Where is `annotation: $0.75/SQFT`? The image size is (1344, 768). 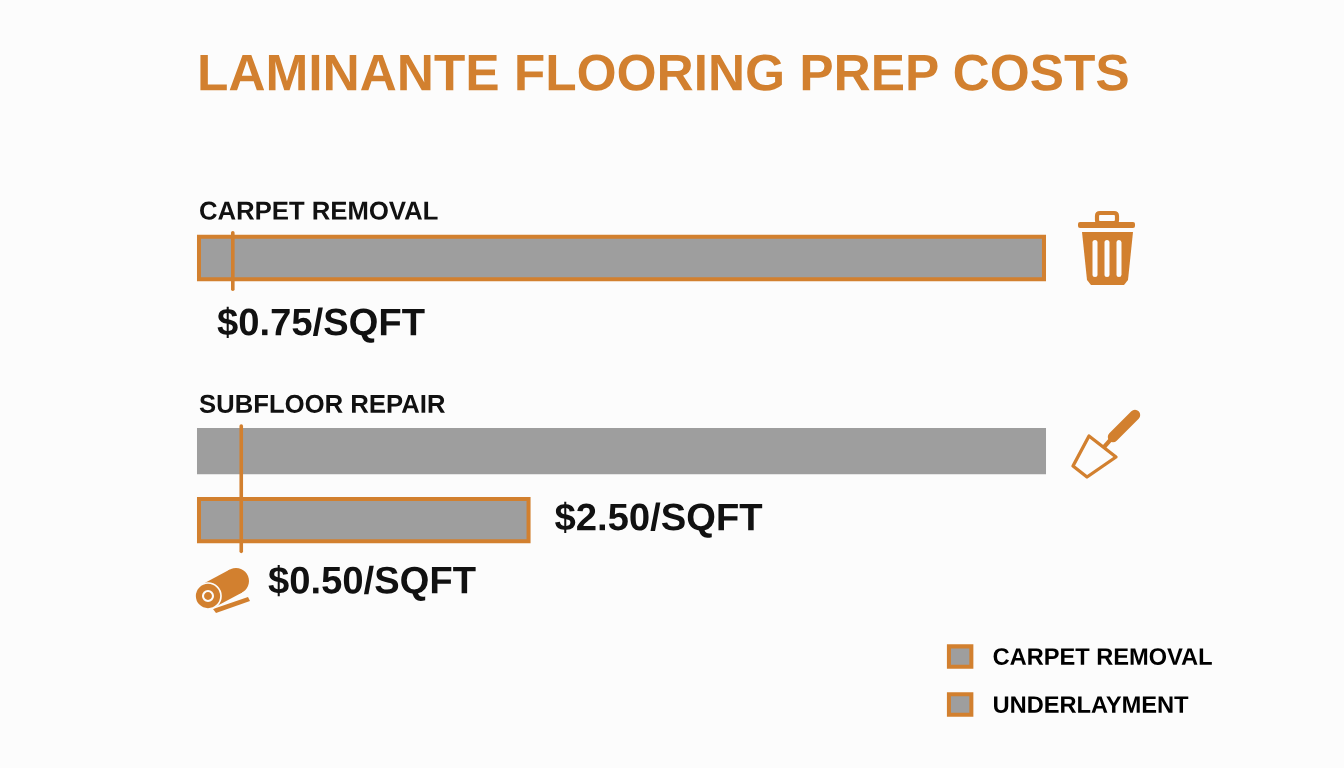
annotation: $0.75/SQFT is located at coordinates (321, 324).